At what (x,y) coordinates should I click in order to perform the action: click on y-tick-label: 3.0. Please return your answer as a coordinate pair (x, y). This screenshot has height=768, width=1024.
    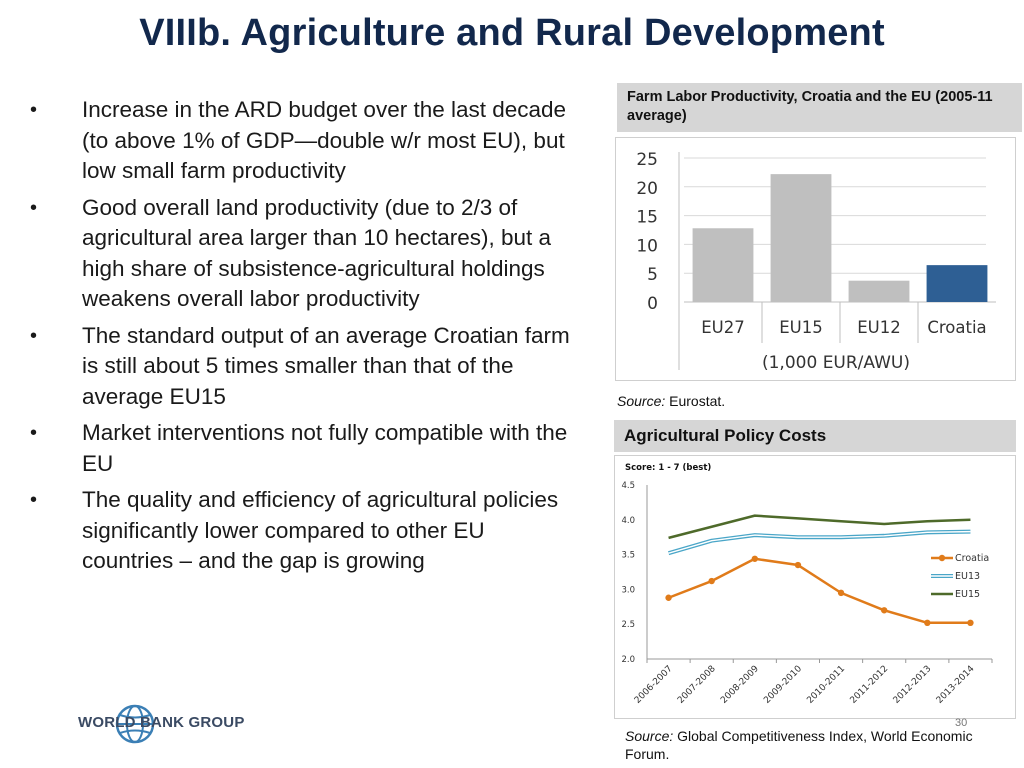
    Looking at the image, I should click on (628, 590).